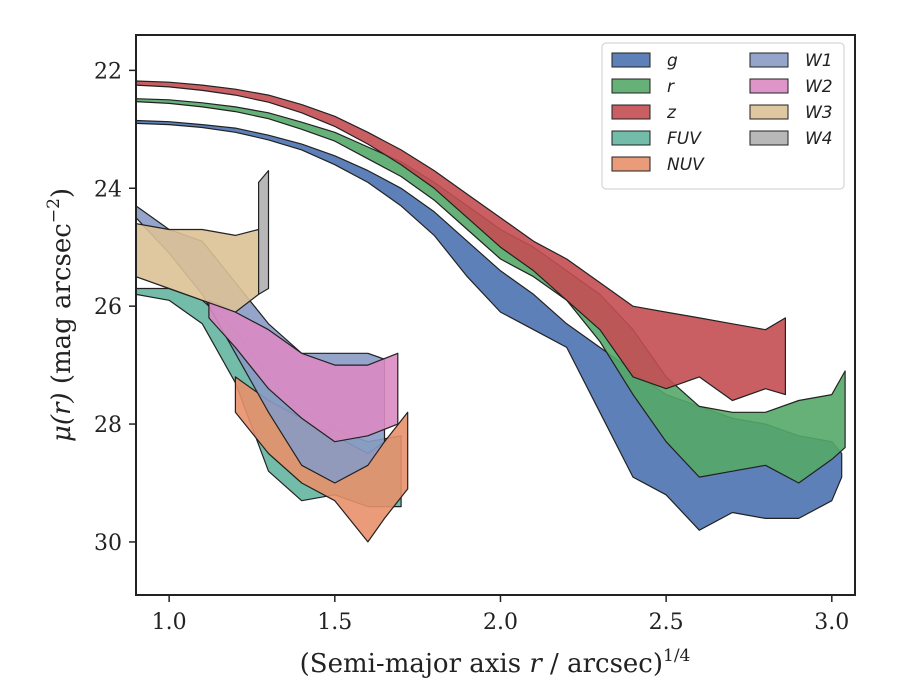  I want to click on x-axis-ticks: 1.0 1.5 2.0 2.5 3.0, so click(500, 615).